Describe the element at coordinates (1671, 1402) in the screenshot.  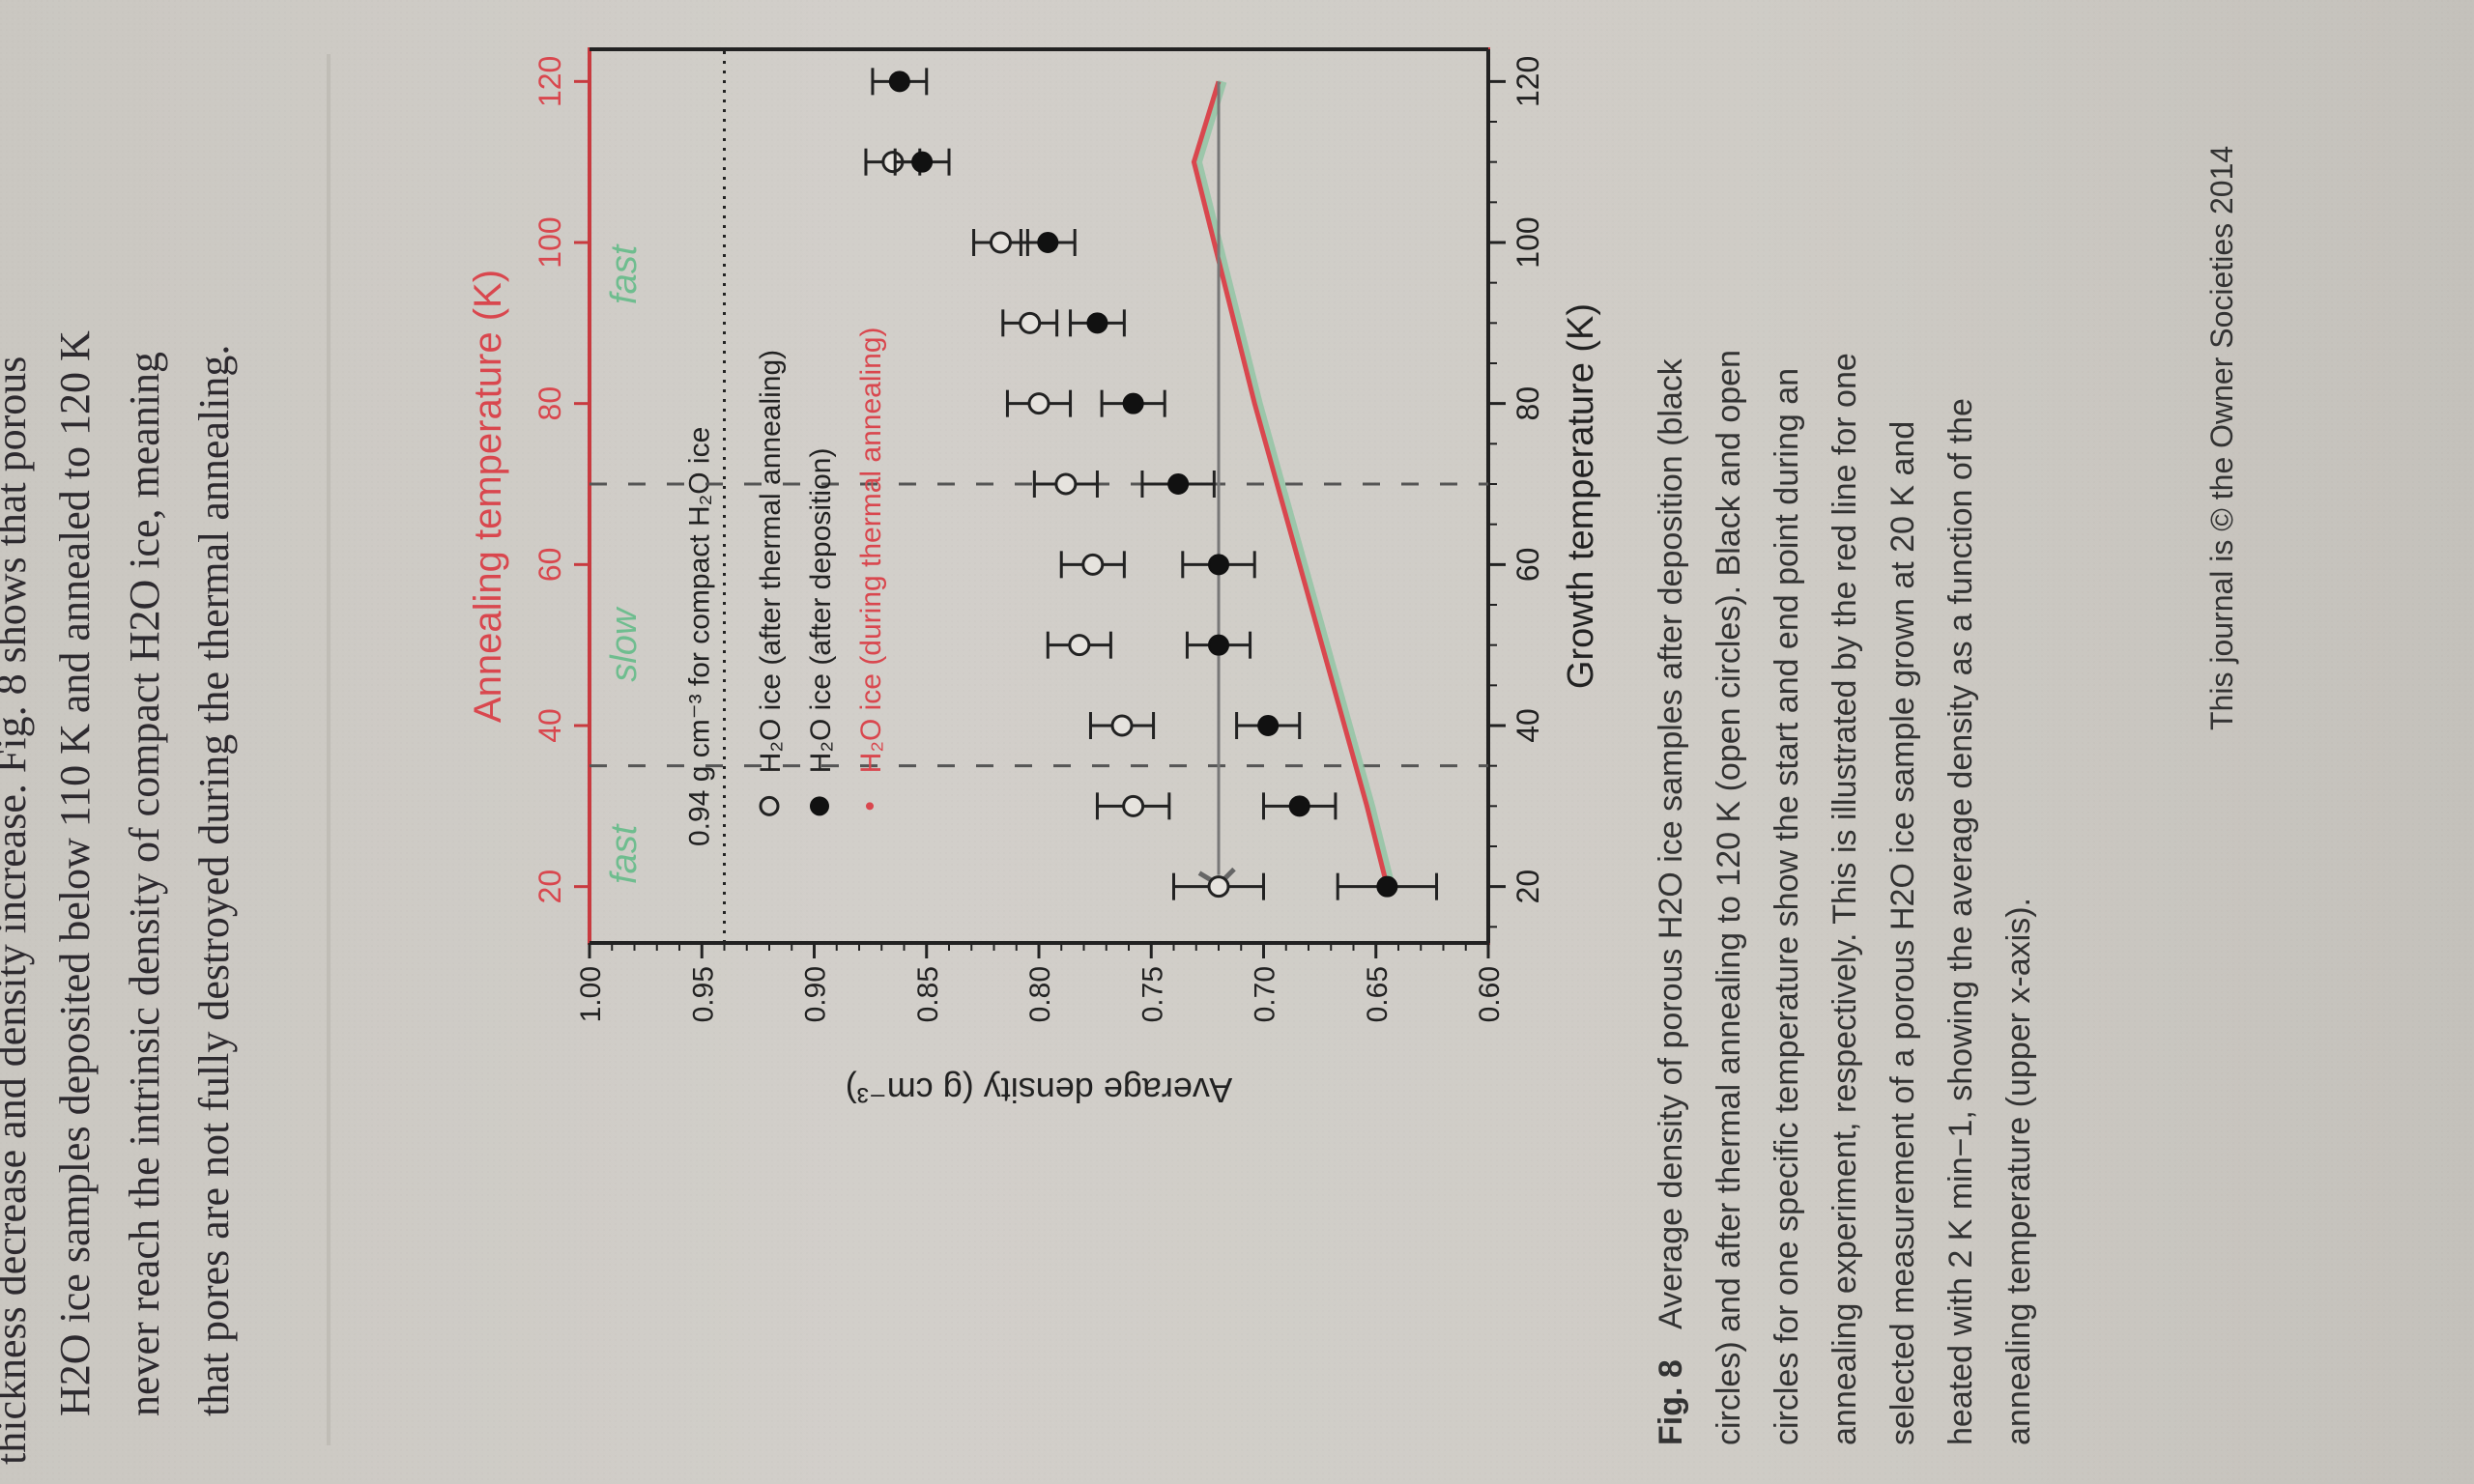
I see `caption-label: Fig. 8` at that location.